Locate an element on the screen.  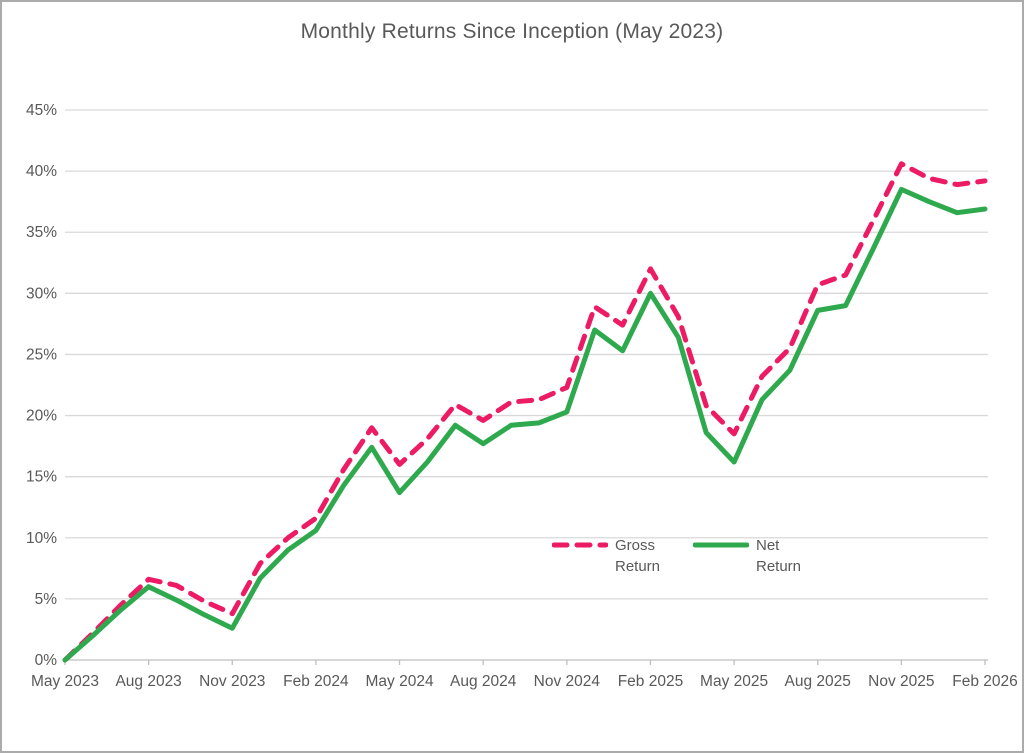
x-axis-label: Aug 2025 is located at coordinates (818, 681).